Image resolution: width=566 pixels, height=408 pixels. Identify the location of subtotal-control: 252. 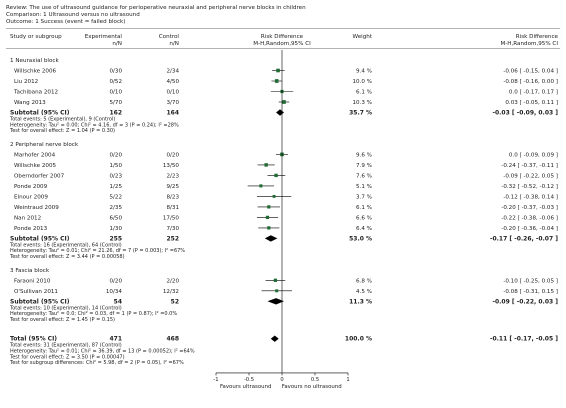
(172, 238).